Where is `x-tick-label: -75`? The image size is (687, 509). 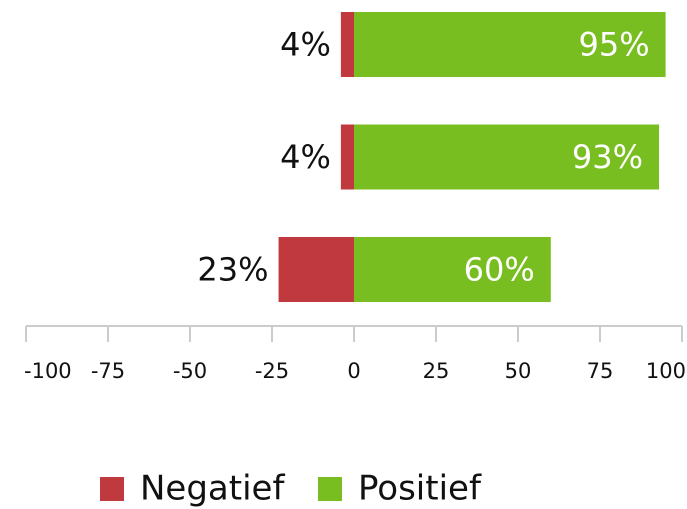
x-tick-label: -75 is located at coordinates (108, 371).